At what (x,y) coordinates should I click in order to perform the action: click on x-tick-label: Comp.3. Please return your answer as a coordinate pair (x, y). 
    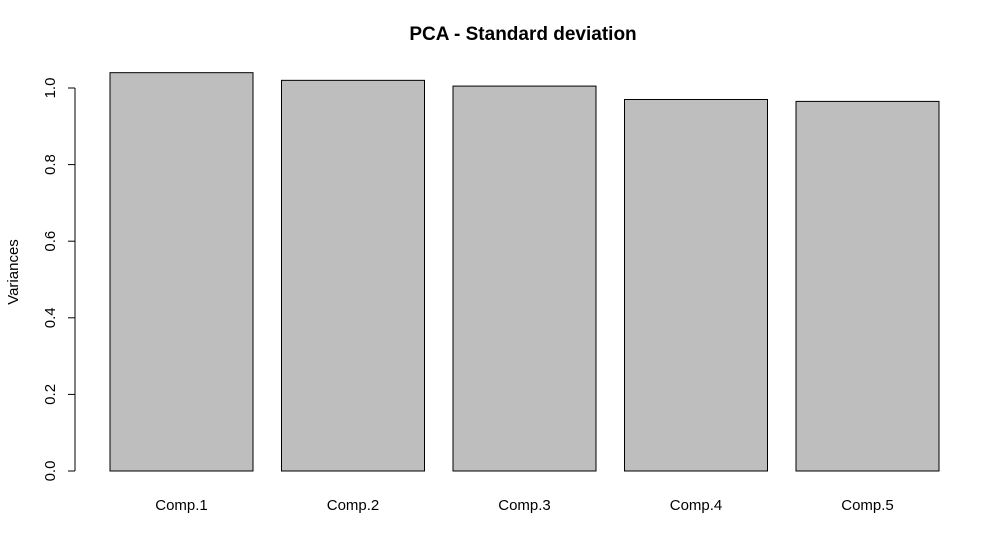
    Looking at the image, I should click on (524, 505).